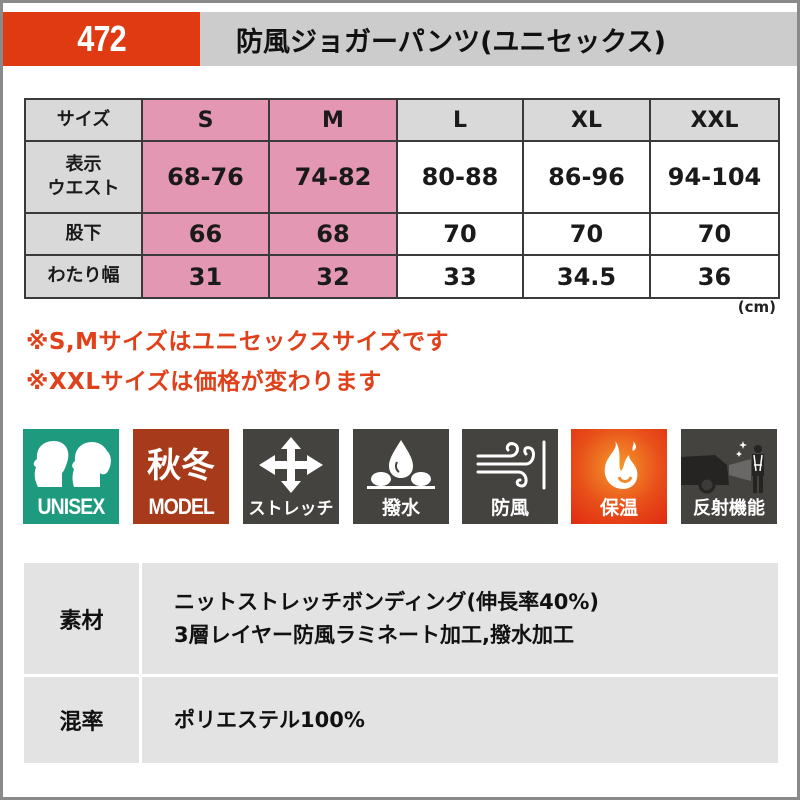 The image size is (800, 800). What do you see at coordinates (510, 464) in the screenshot?
I see `wind-icon` at bounding box center [510, 464].